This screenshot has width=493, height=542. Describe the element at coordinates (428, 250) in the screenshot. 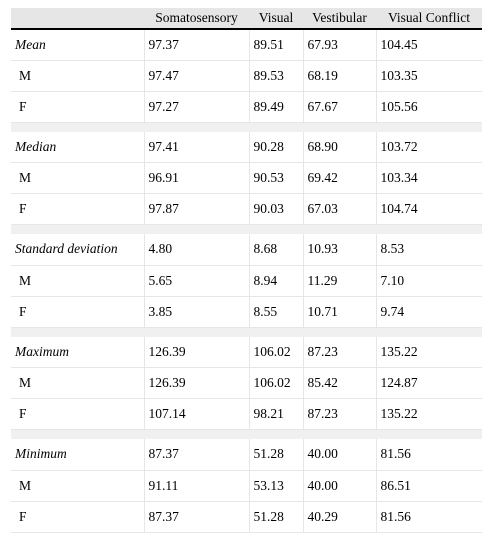

I see `value-visual-conflict: 8.53` at that location.